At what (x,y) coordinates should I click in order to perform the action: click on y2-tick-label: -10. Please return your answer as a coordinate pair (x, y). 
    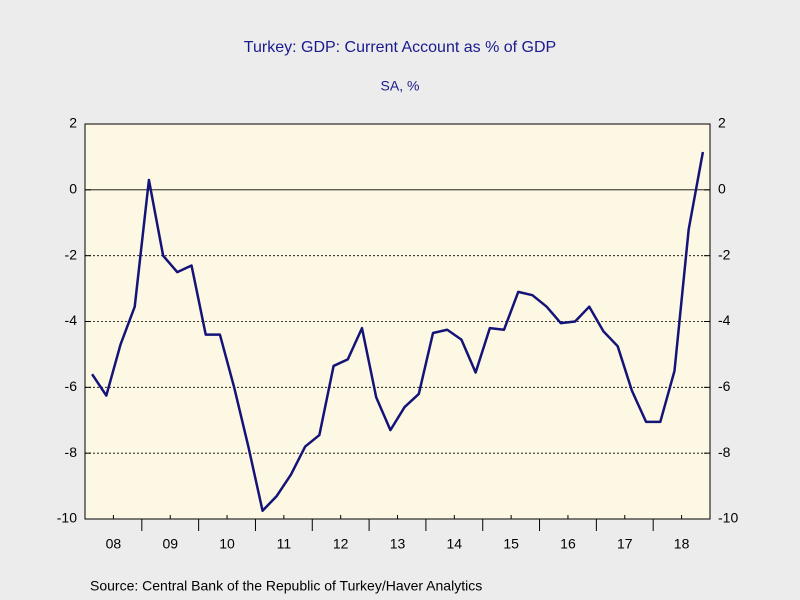
    Looking at the image, I should click on (728, 518).